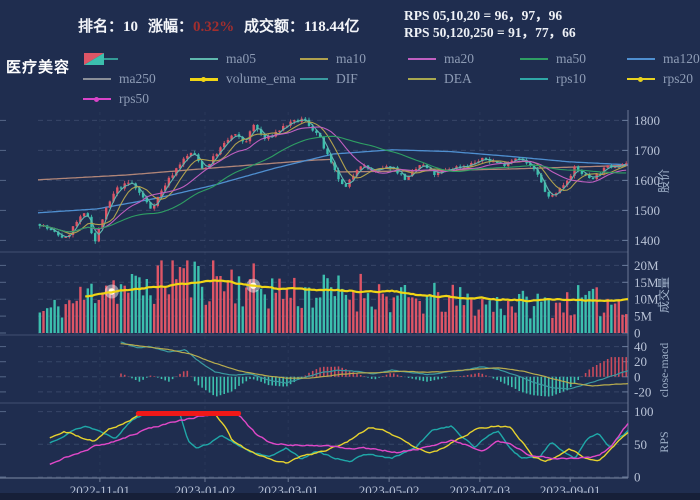 This screenshot has height=500, width=700. Describe the element at coordinates (101, 27) in the screenshot. I see `rank-label: 排名：` at that location.